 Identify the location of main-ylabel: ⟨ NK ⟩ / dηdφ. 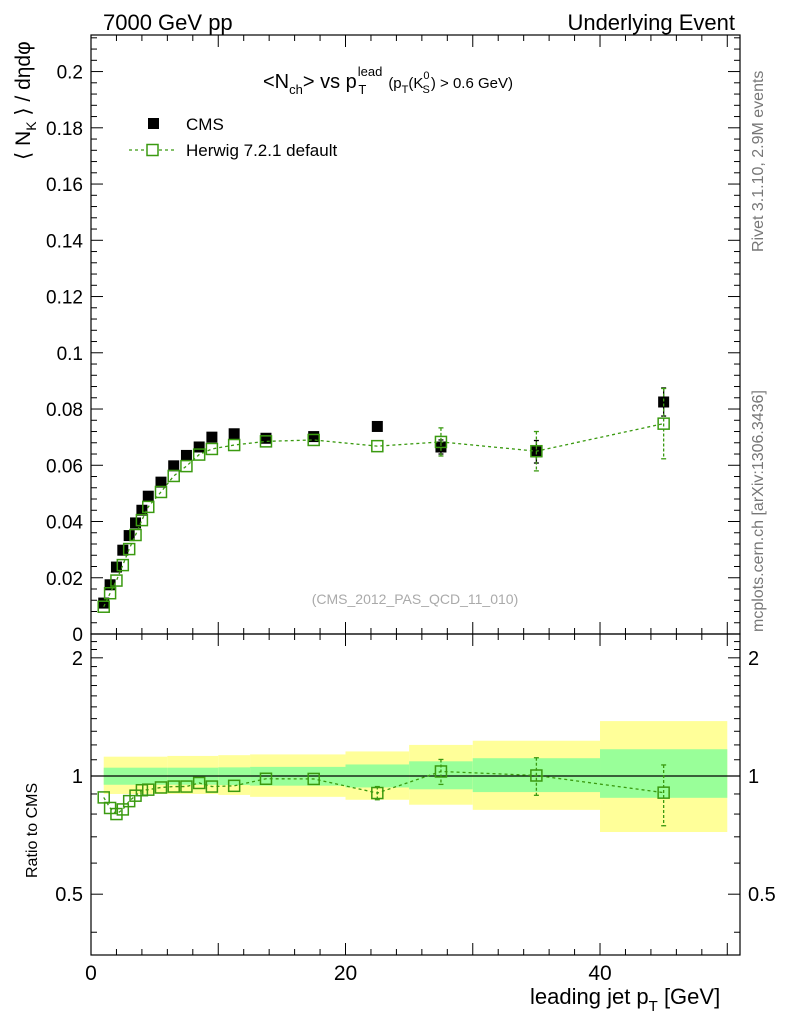
(25, 100).